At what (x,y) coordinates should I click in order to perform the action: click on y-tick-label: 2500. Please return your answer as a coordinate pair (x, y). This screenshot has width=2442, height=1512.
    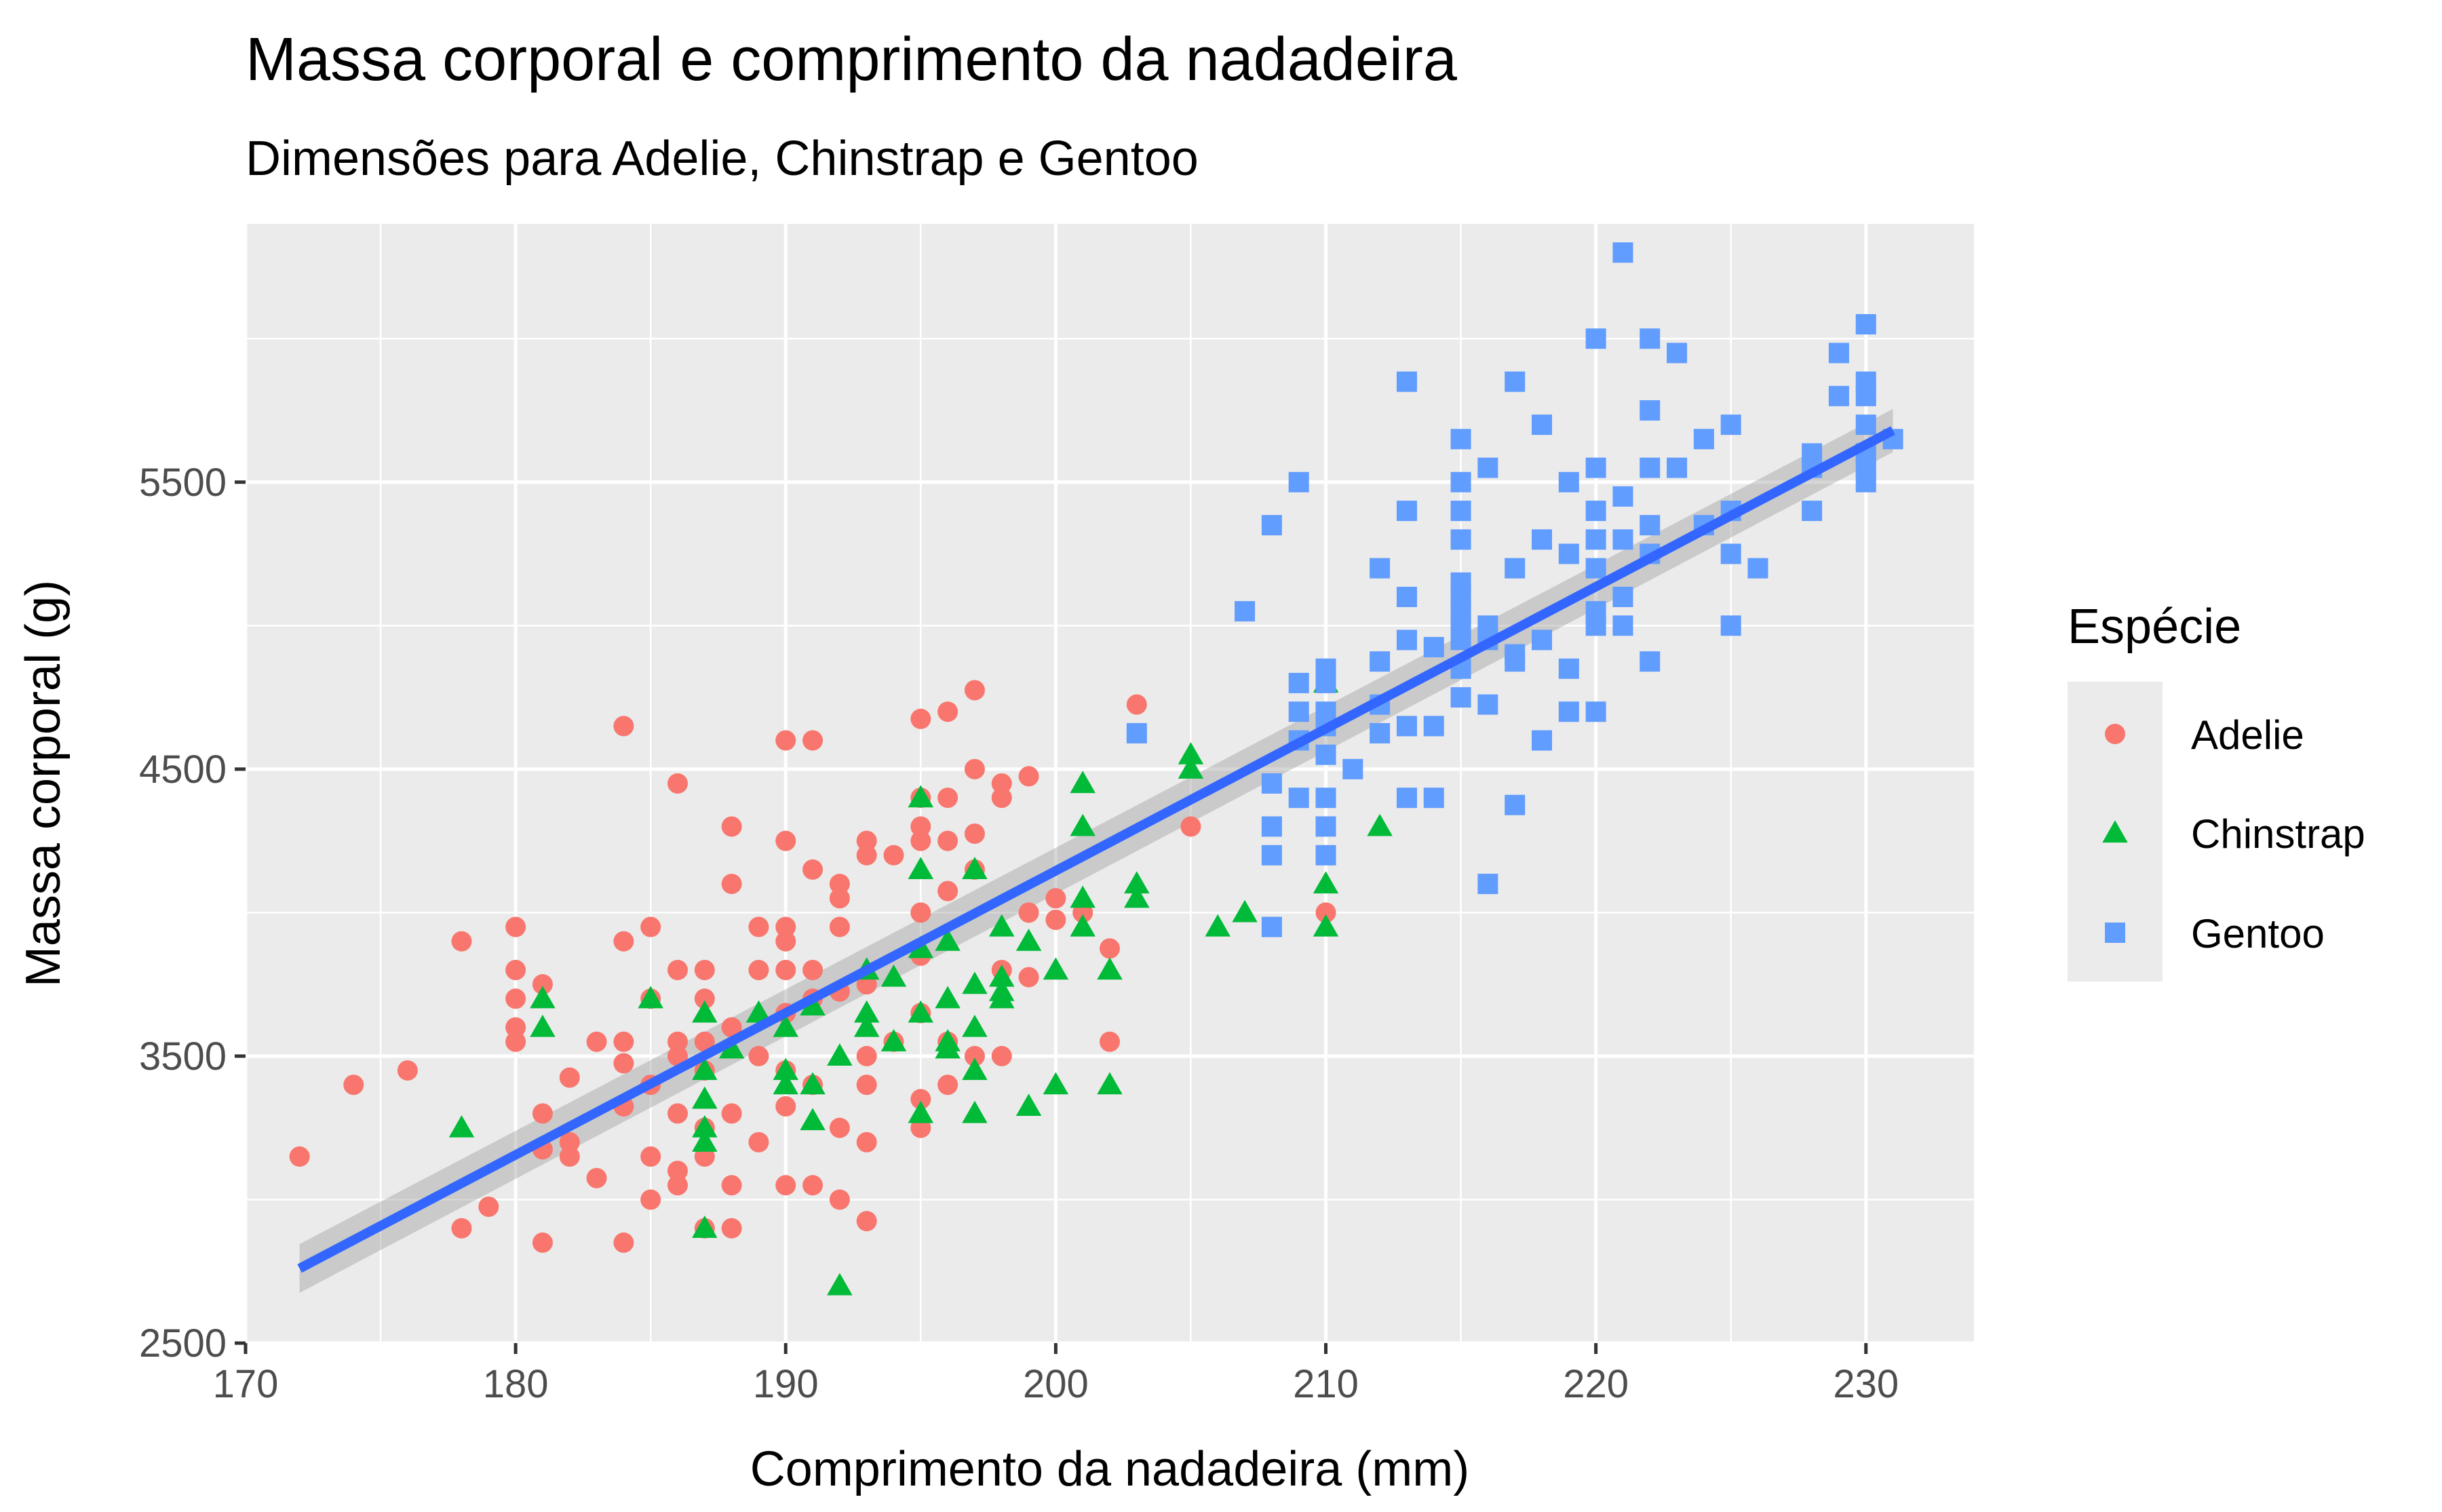
    Looking at the image, I should click on (183, 1343).